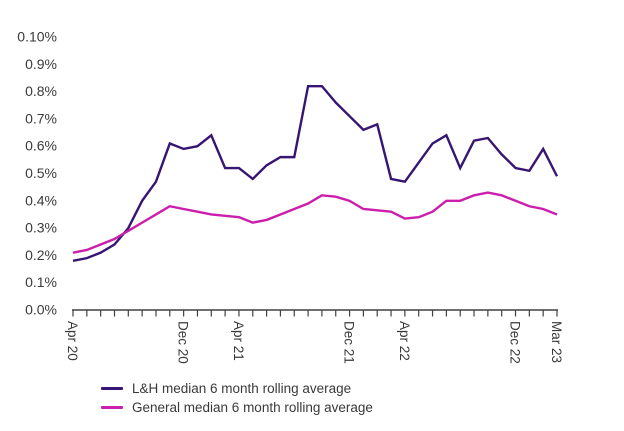  Describe the element at coordinates (41, 200) in the screenshot. I see `svg-text: 0.4%` at that location.